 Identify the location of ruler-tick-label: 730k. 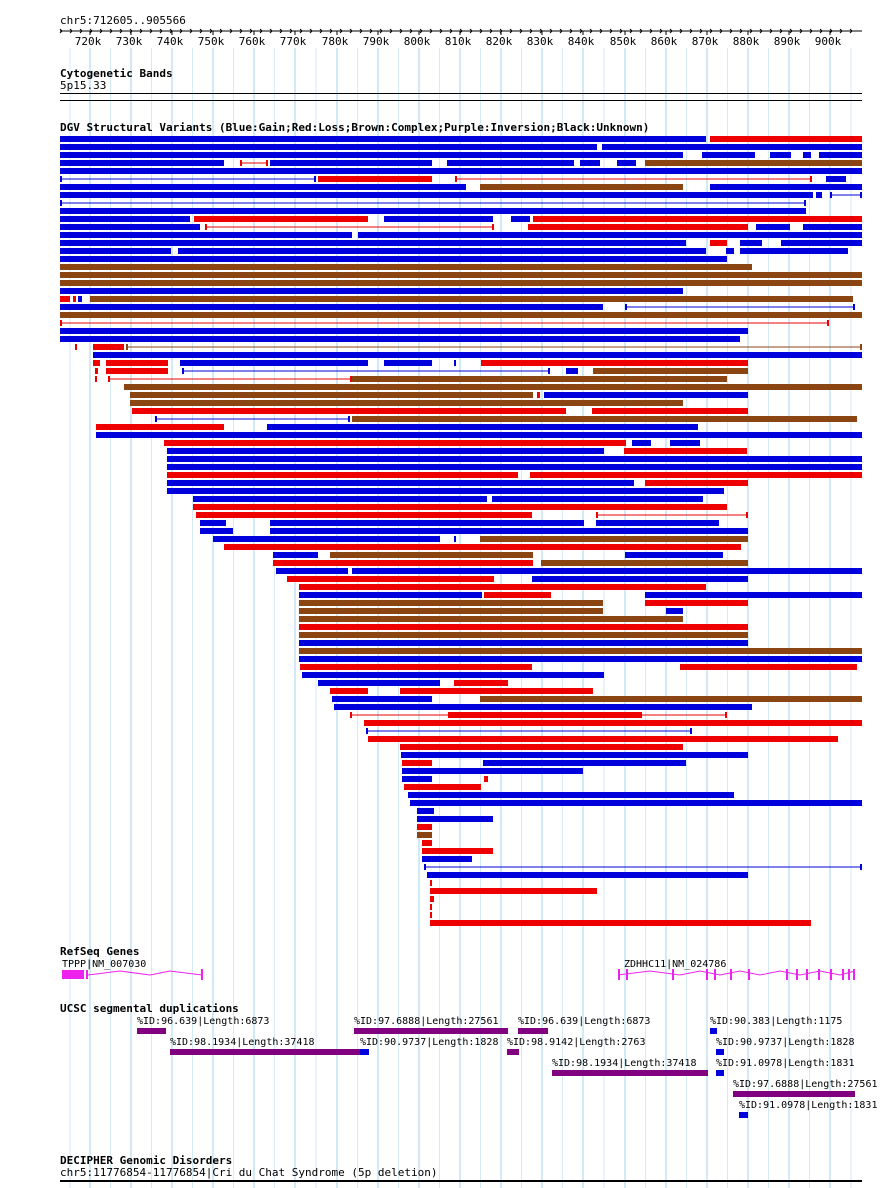
(129, 41).